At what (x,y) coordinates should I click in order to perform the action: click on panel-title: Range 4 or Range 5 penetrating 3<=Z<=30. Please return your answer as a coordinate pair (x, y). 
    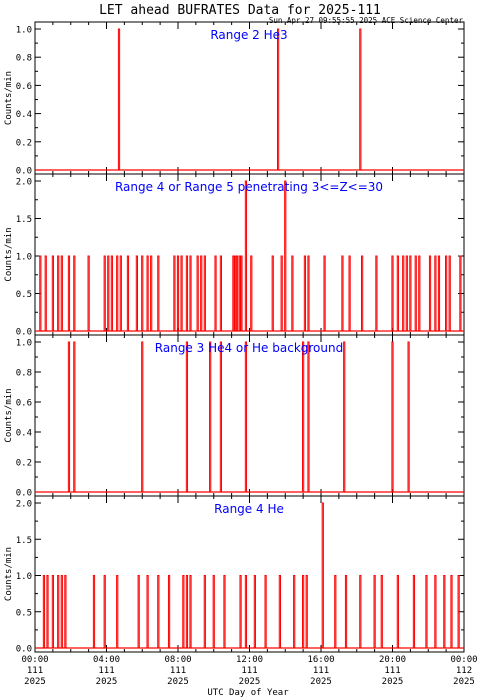
    Looking at the image, I should click on (249, 187).